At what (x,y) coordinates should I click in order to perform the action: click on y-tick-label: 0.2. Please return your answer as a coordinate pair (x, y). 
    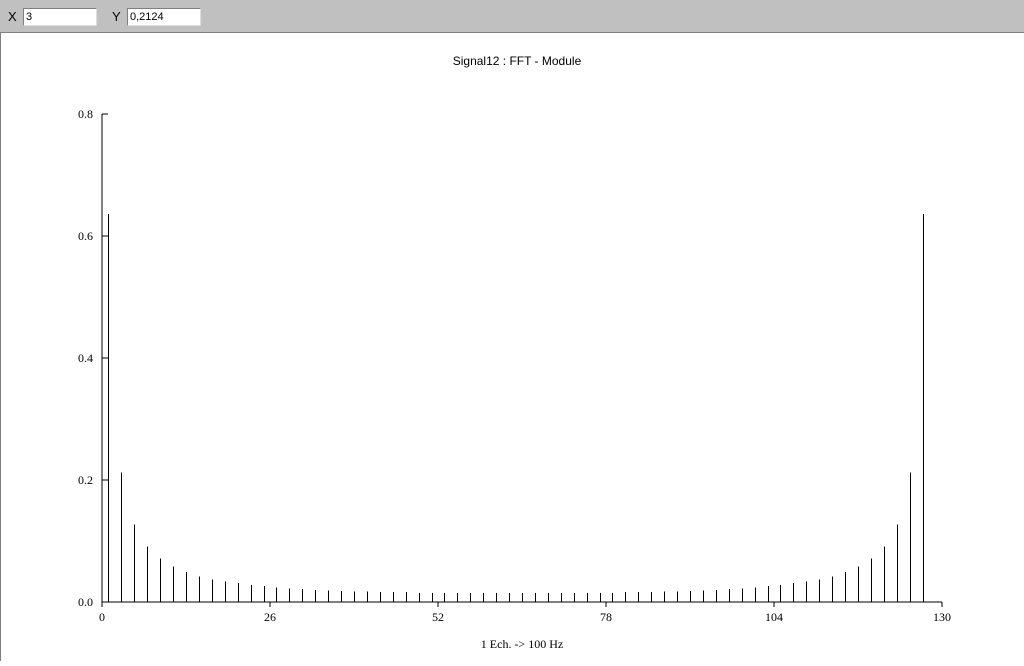
    Looking at the image, I should click on (85, 480).